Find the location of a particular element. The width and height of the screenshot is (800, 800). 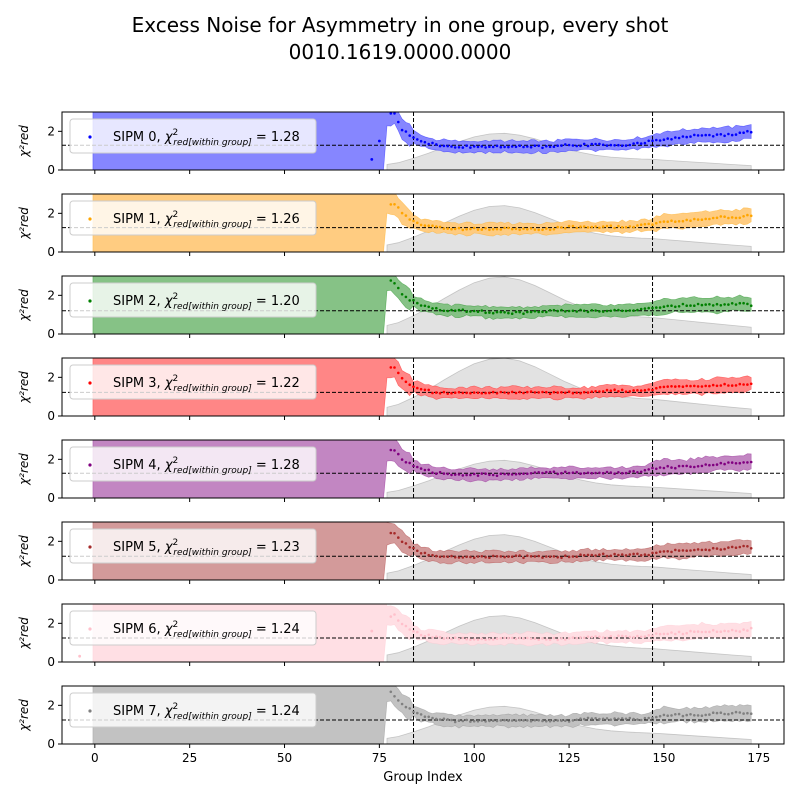

y-tick-label-7-2: 2 is located at coordinates (51, 705).